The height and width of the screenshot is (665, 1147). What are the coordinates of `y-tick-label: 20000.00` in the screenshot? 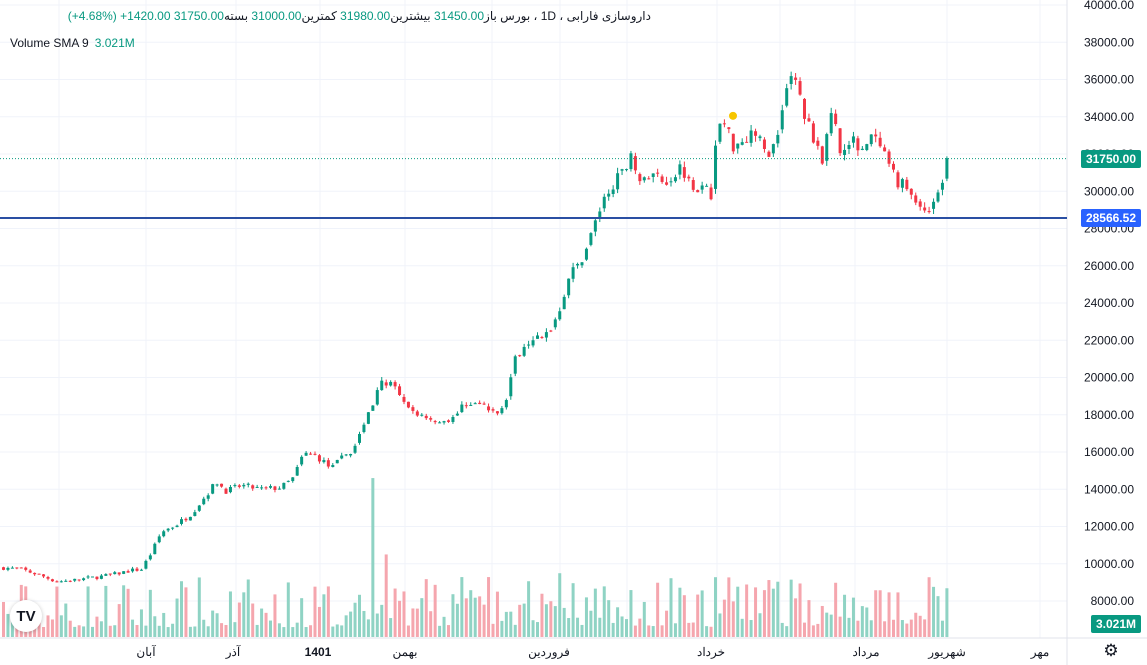 It's located at (1109, 378).